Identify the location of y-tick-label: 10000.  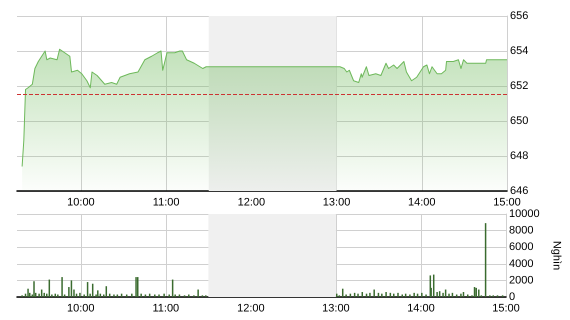
(524, 214).